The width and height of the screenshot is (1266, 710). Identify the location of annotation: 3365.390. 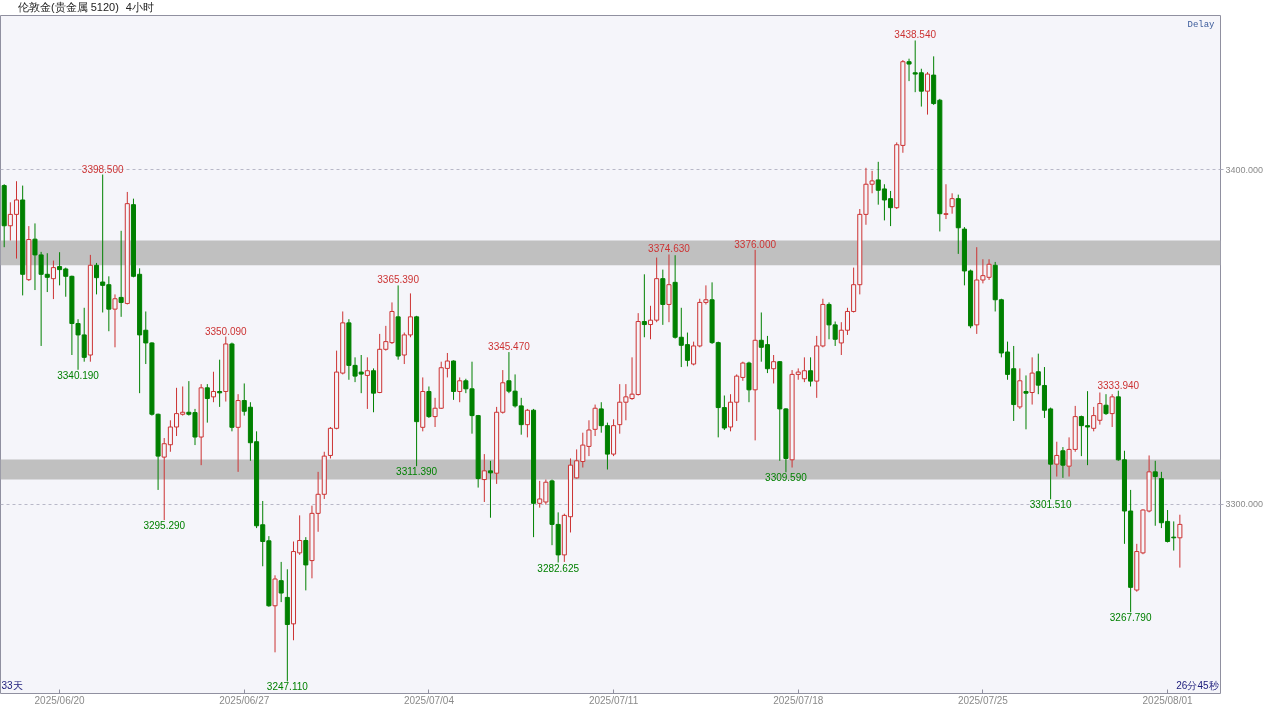
(398, 280).